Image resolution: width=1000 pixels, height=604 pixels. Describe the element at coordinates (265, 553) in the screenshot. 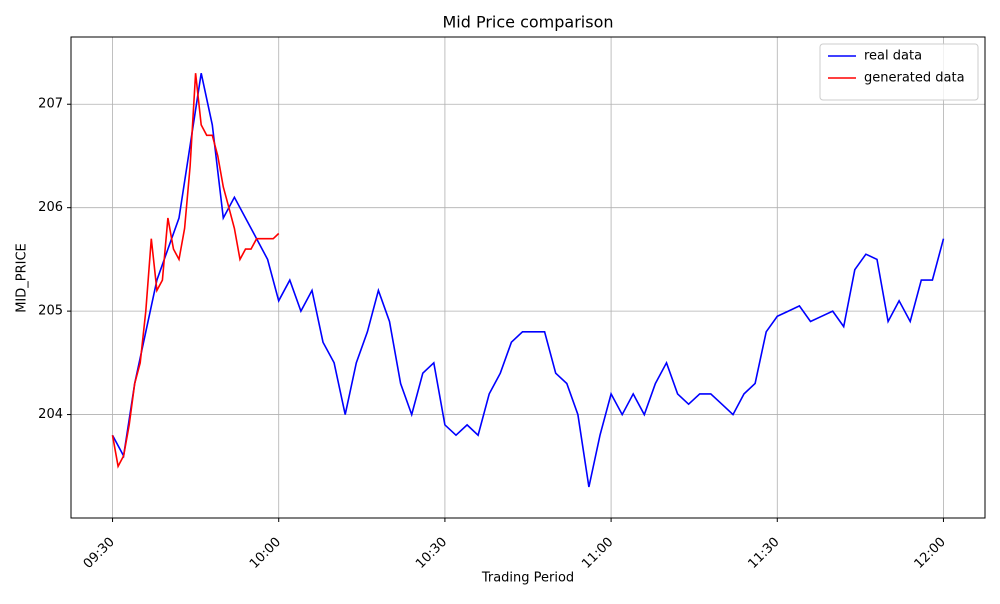

I see `x-tick-label: 10:00` at that location.